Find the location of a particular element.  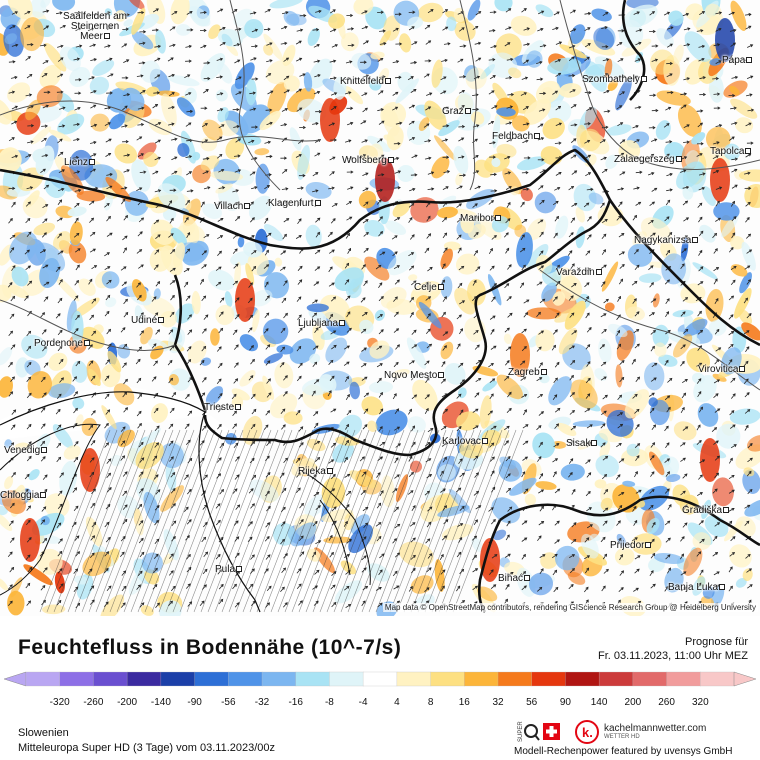

svg-text: k. is located at coordinates (587, 732).